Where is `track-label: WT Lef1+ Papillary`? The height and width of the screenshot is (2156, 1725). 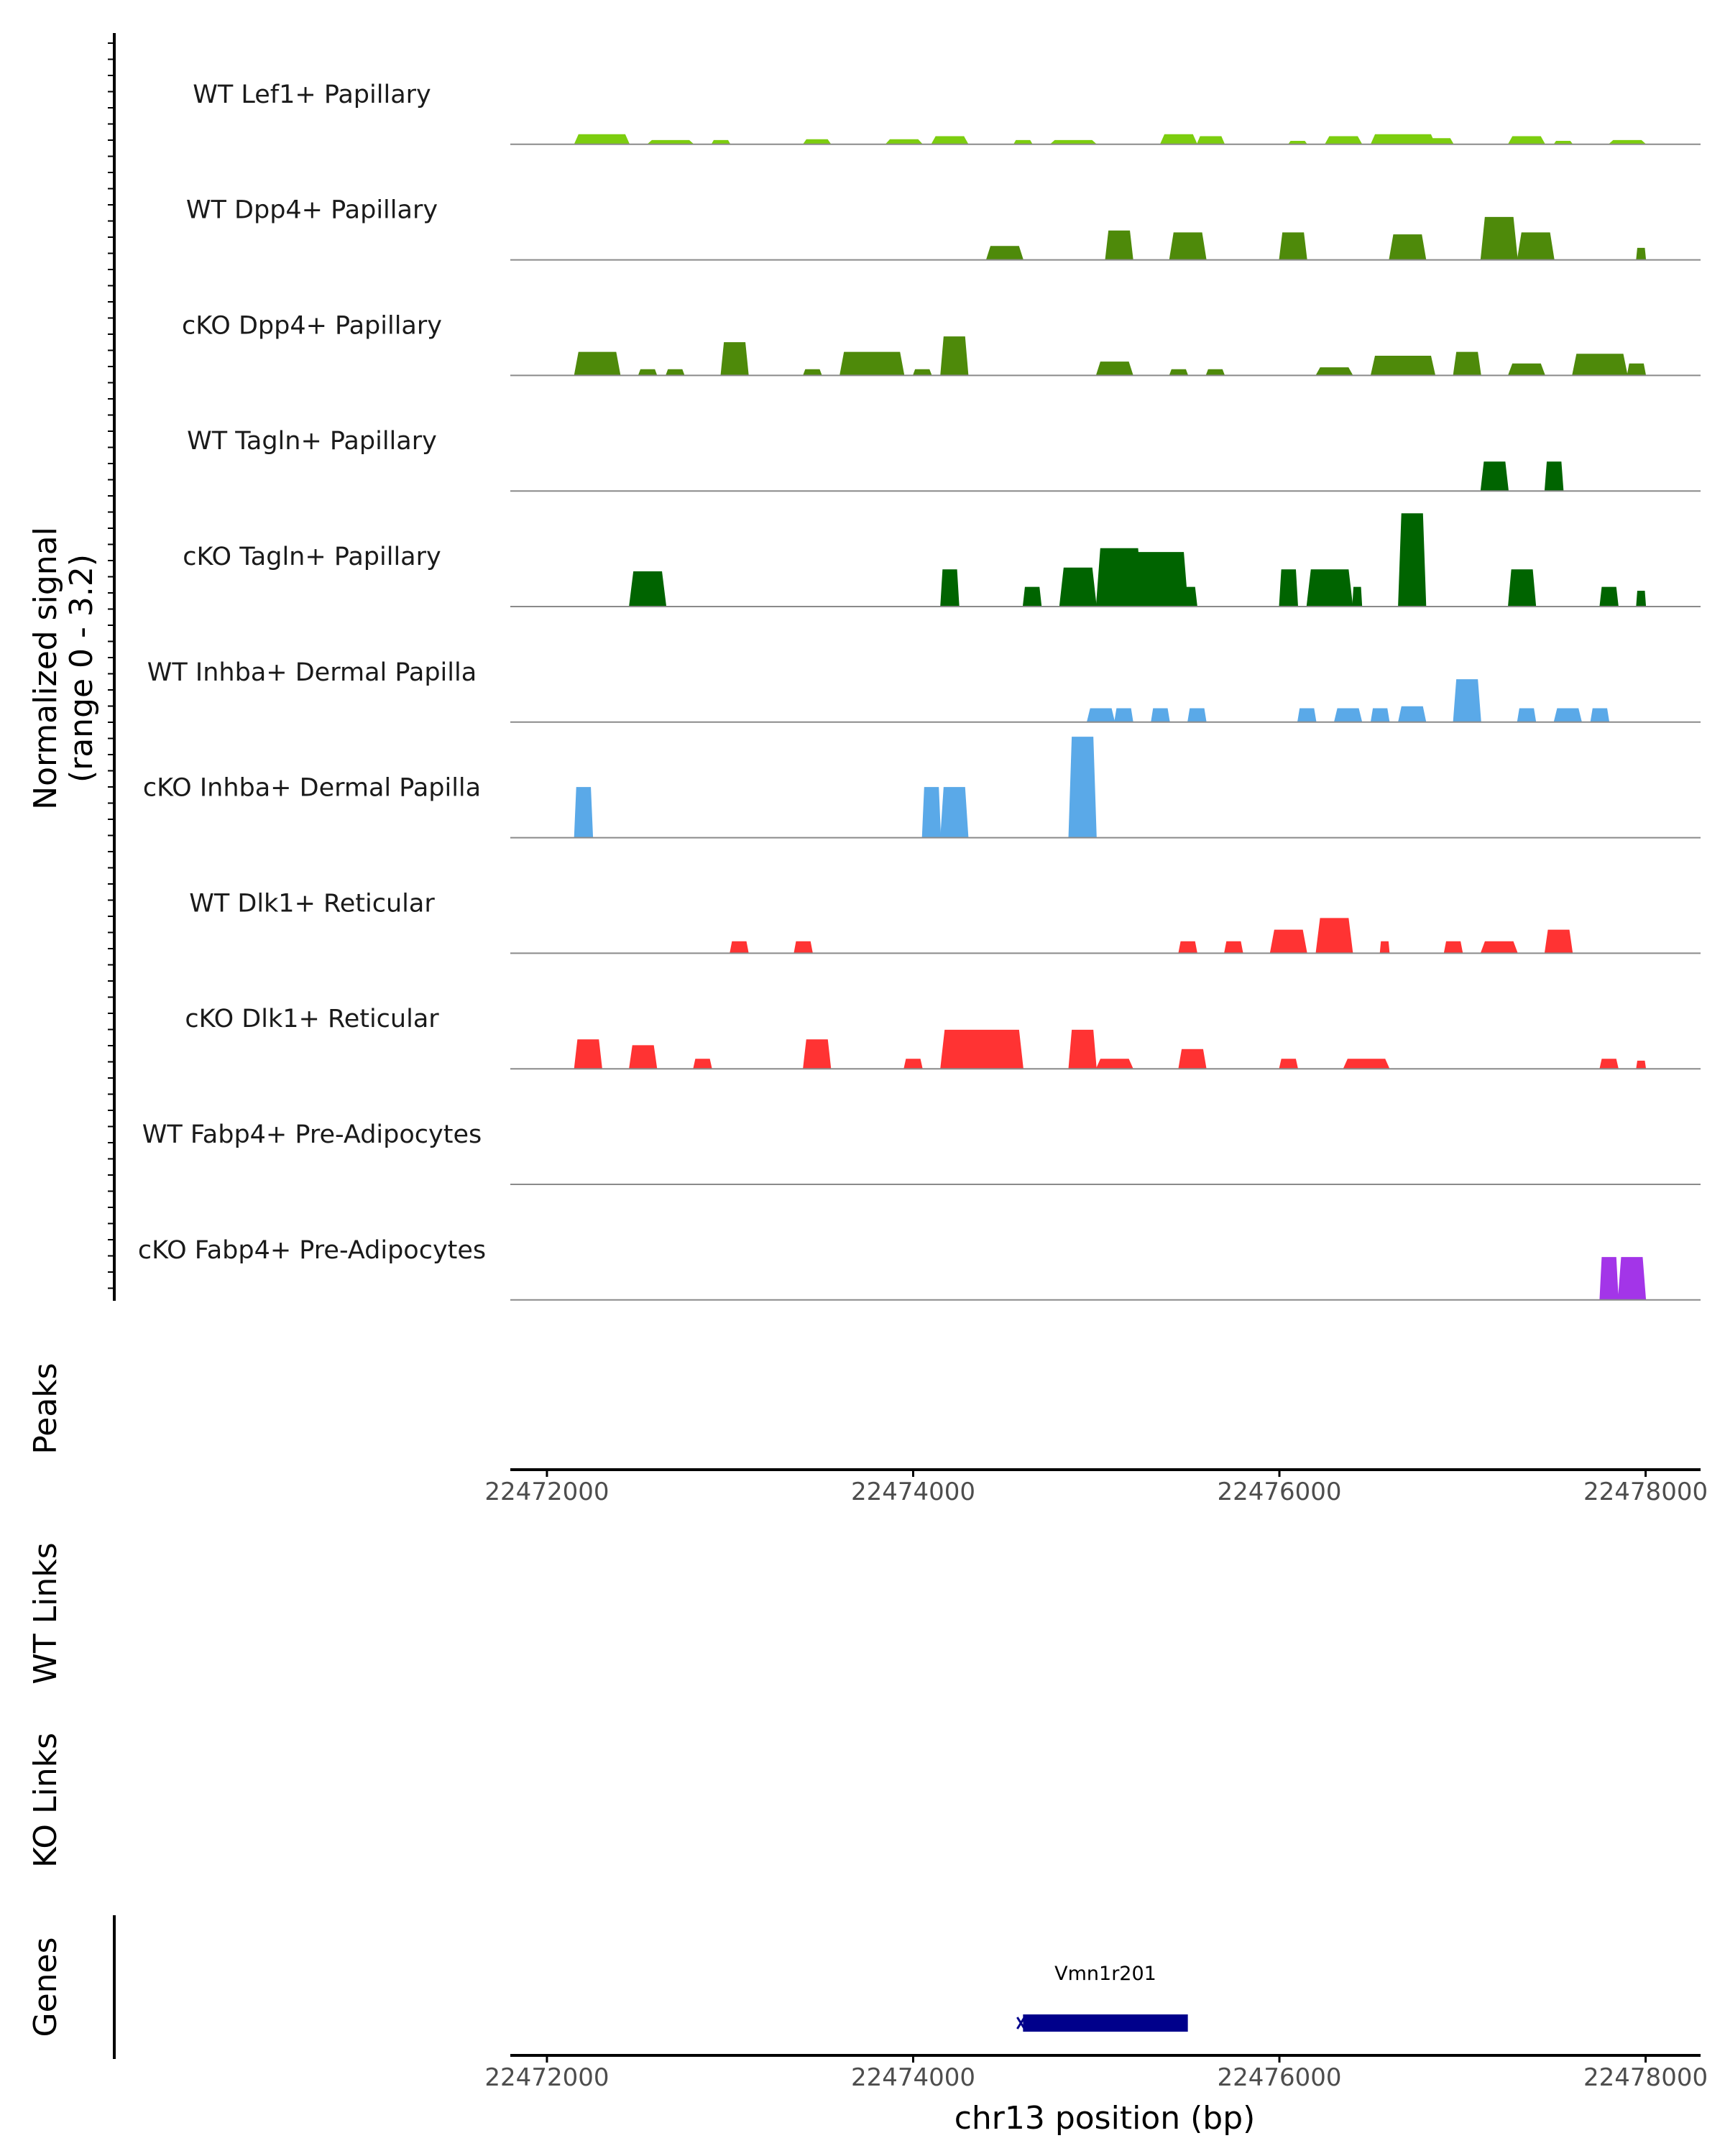
track-label: WT Lef1+ Papillary is located at coordinates (312, 94).